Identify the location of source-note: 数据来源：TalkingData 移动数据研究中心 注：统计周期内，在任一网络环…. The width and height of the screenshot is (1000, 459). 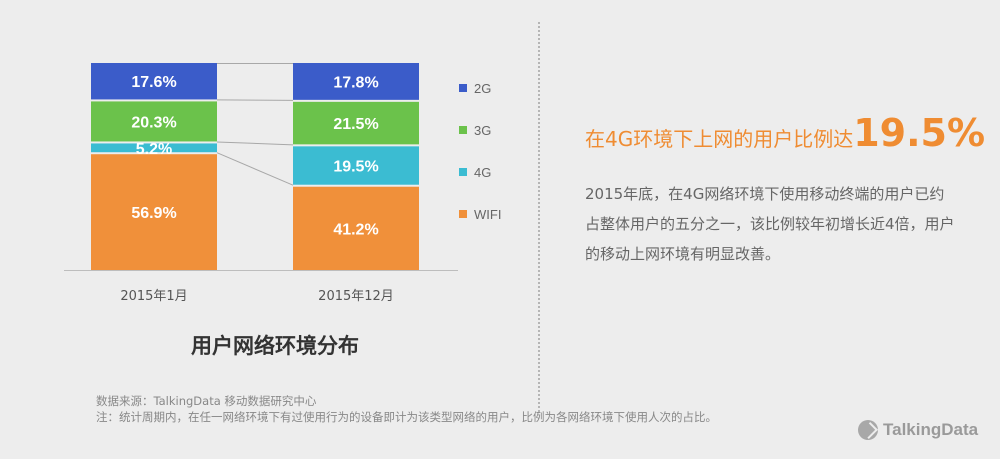
(456, 409).